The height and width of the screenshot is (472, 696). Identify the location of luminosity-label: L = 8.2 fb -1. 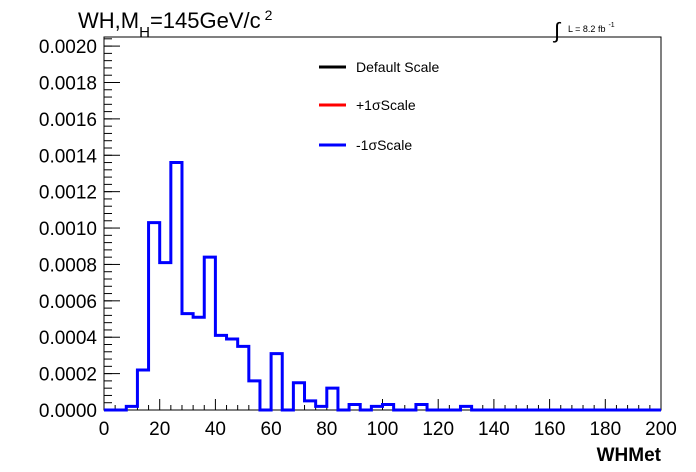
(591, 28).